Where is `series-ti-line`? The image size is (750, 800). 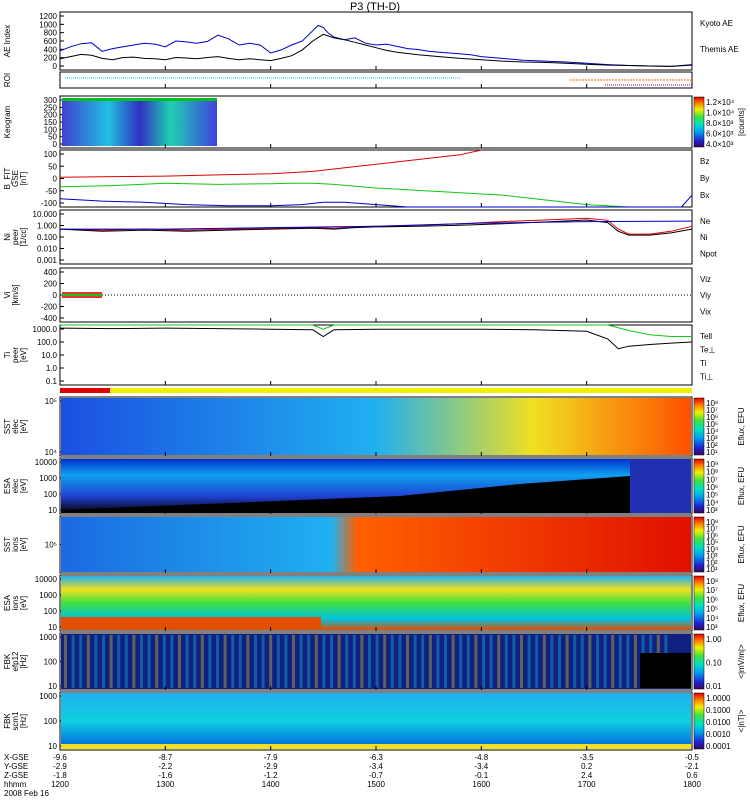
series-ti-line is located at coordinates (376, 330).